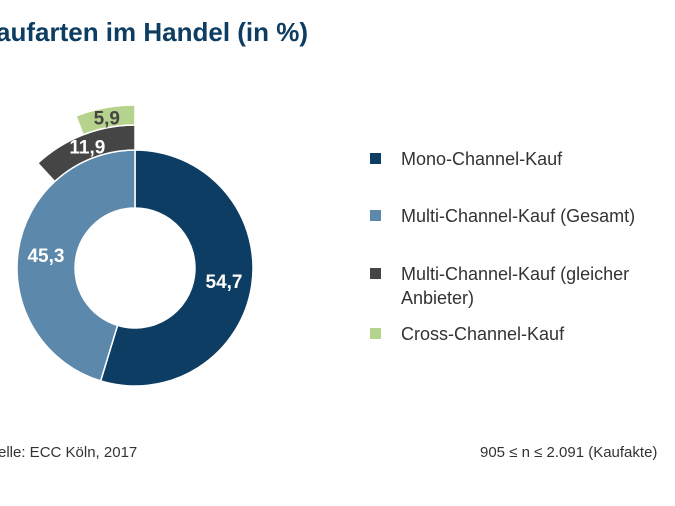 The image size is (675, 506). I want to click on outer-slice-1-label: 5,9, so click(107, 119).